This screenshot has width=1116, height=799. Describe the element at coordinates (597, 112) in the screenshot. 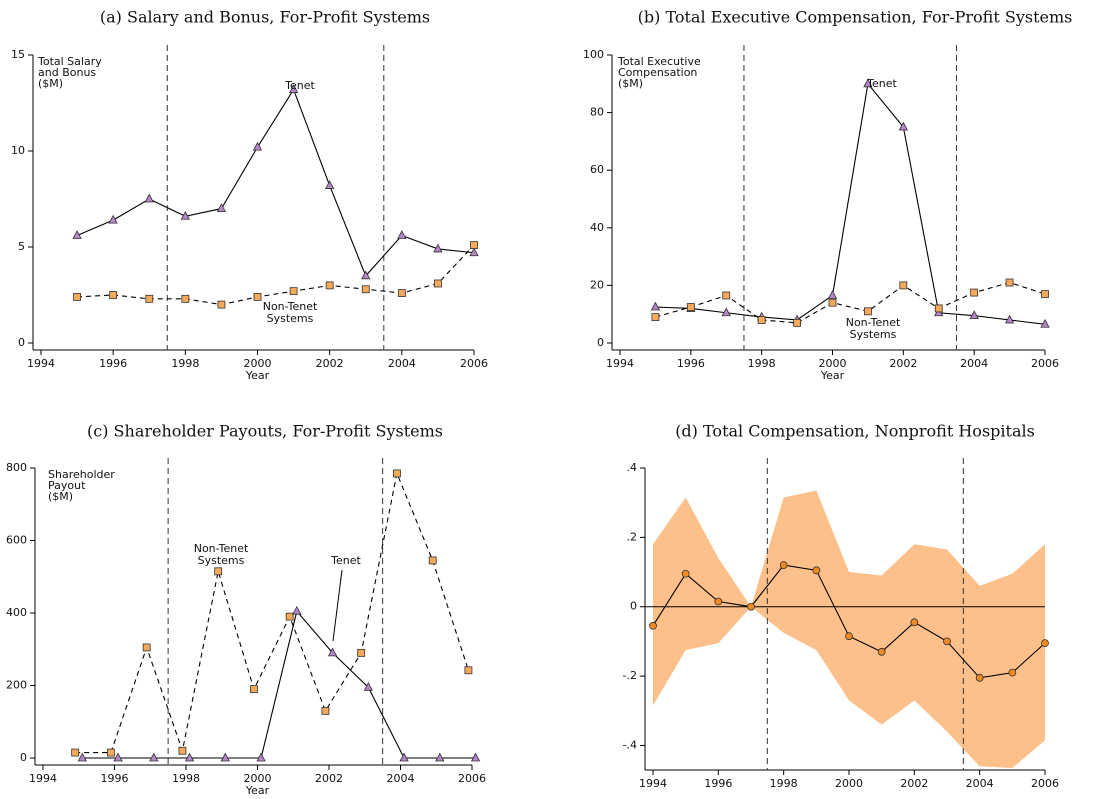

I see `y-tick-label: 80` at that location.